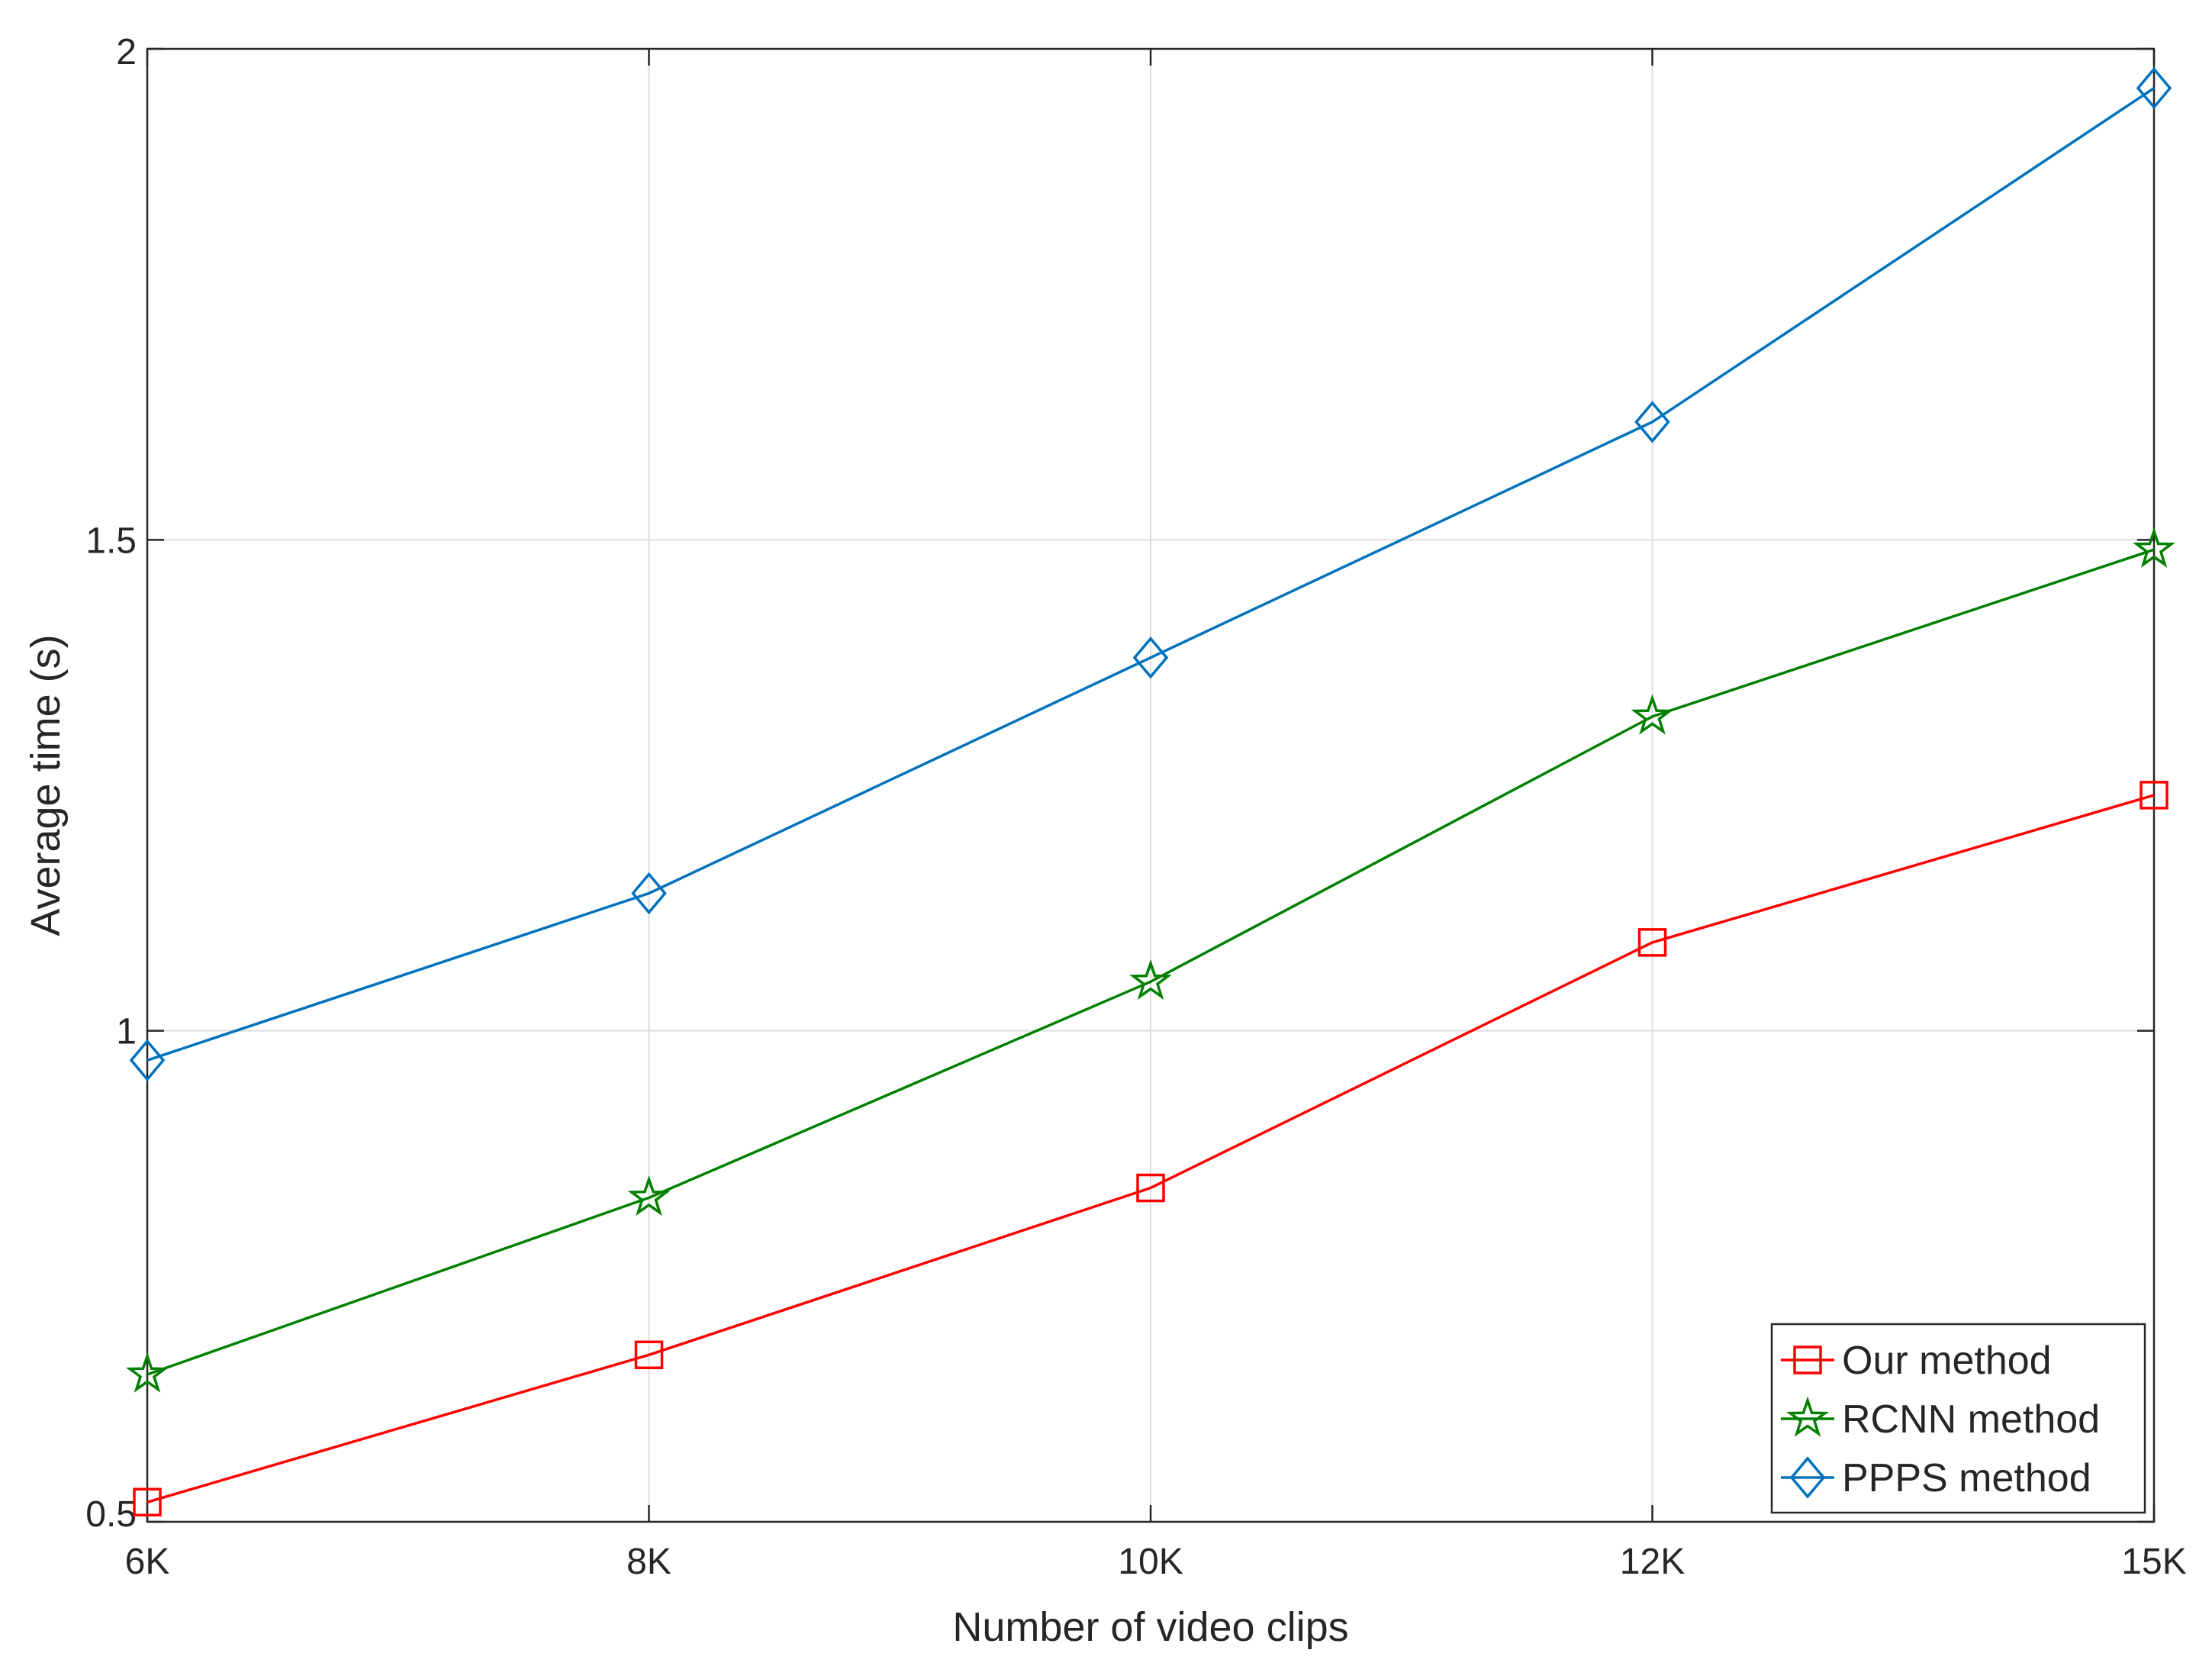 The height and width of the screenshot is (1679, 2212). I want to click on legend-label: Our method, so click(1947, 1361).